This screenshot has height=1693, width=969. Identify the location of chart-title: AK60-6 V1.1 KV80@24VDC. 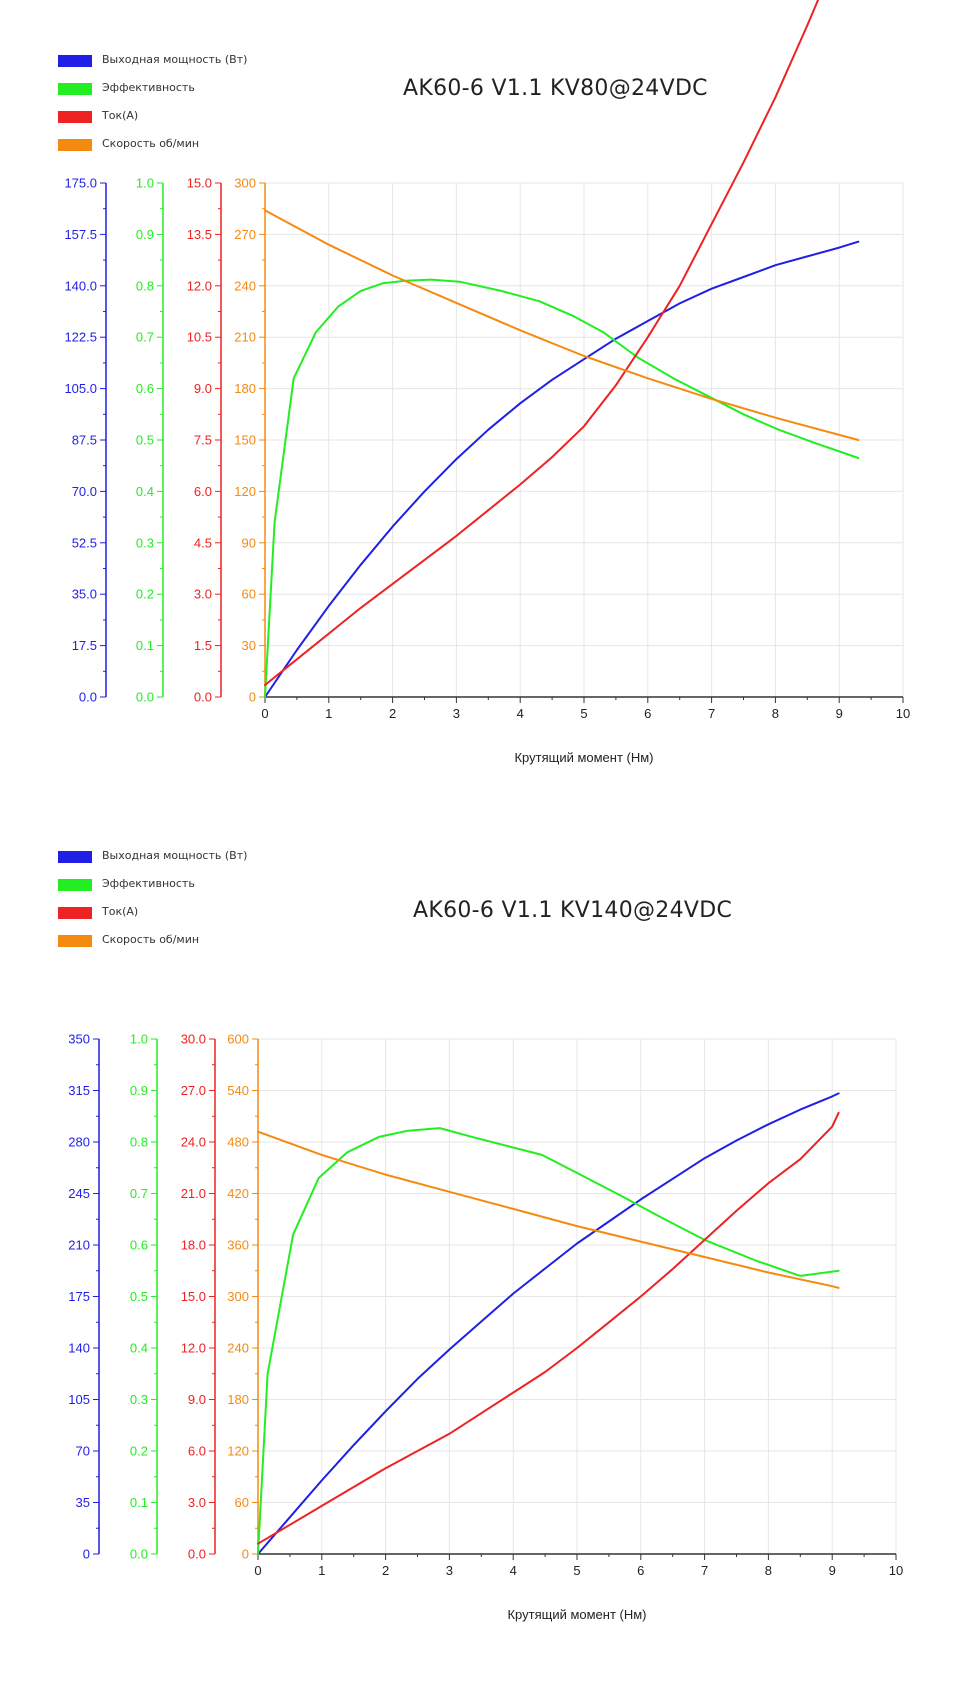
(555, 88).